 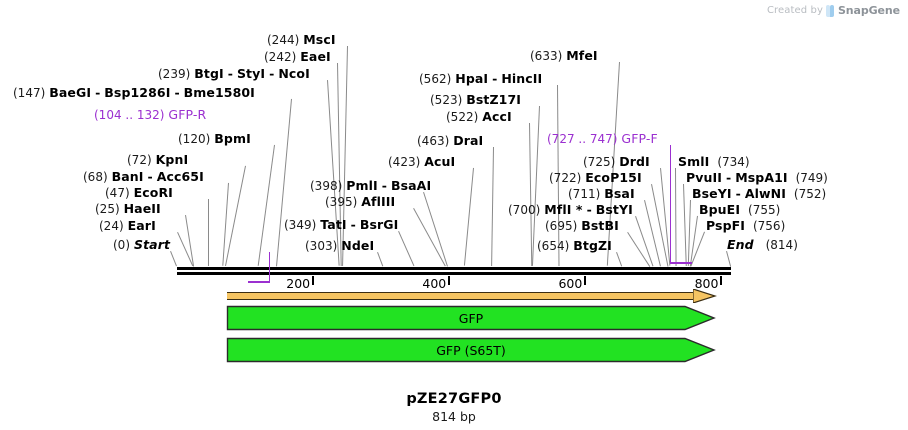 I want to click on site-pos: (522), so click(x=462, y=117).